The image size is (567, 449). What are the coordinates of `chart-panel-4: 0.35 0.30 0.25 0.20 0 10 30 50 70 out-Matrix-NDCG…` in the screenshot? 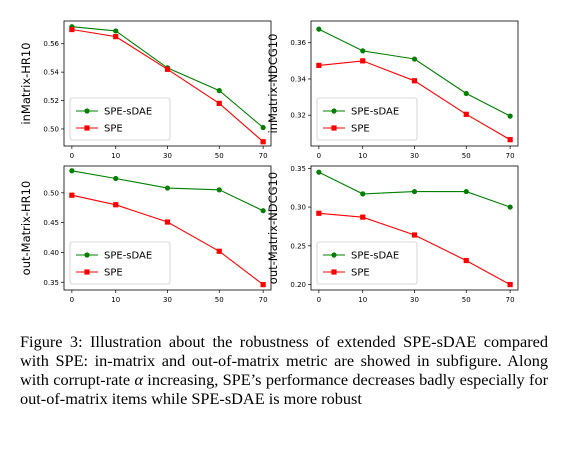 It's located at (392, 234).